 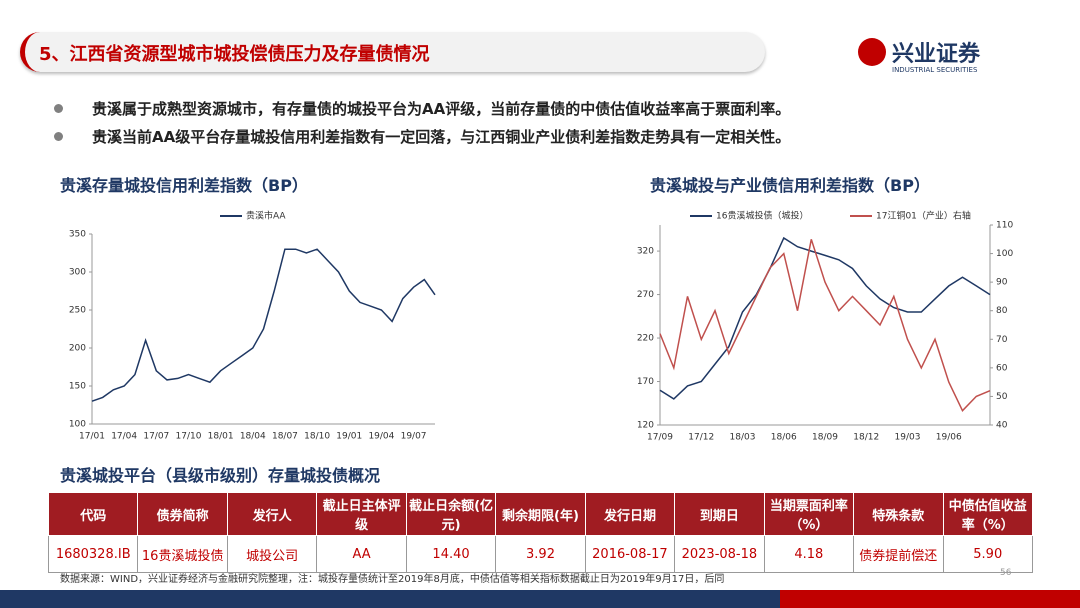 What do you see at coordinates (451, 514) in the screenshot?
I see `table-header: 截止日余额(亿元)` at bounding box center [451, 514].